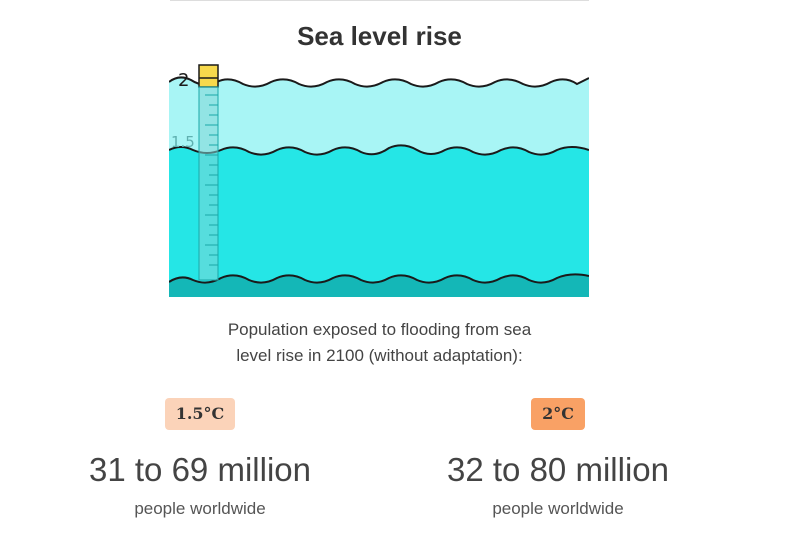 Image resolution: width=801 pixels, height=553 pixels. What do you see at coordinates (200, 414) in the screenshot?
I see `scenario-badge-1-5c: 1.5°C` at bounding box center [200, 414].